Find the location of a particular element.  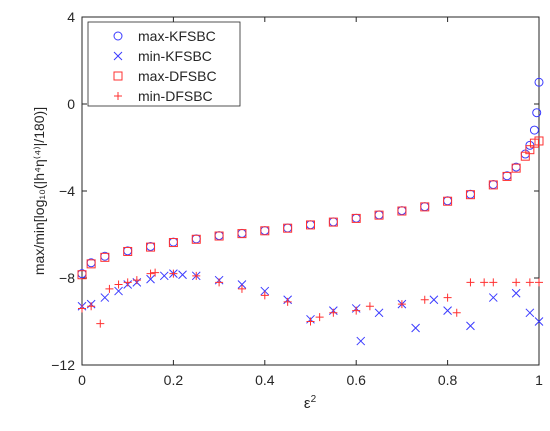

y-tick-labels: −12 −8 −4 0 4 is located at coordinates (63, 191).